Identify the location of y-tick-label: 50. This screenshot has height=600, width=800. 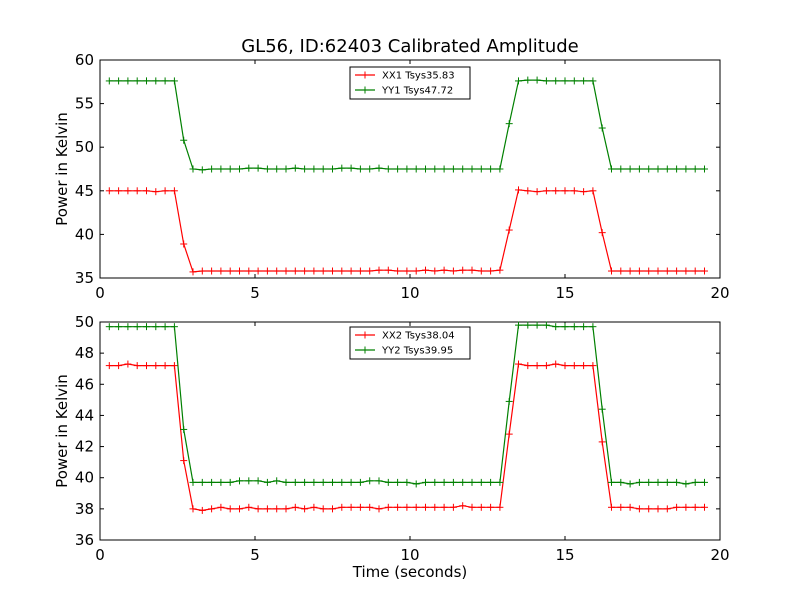
(84, 322).